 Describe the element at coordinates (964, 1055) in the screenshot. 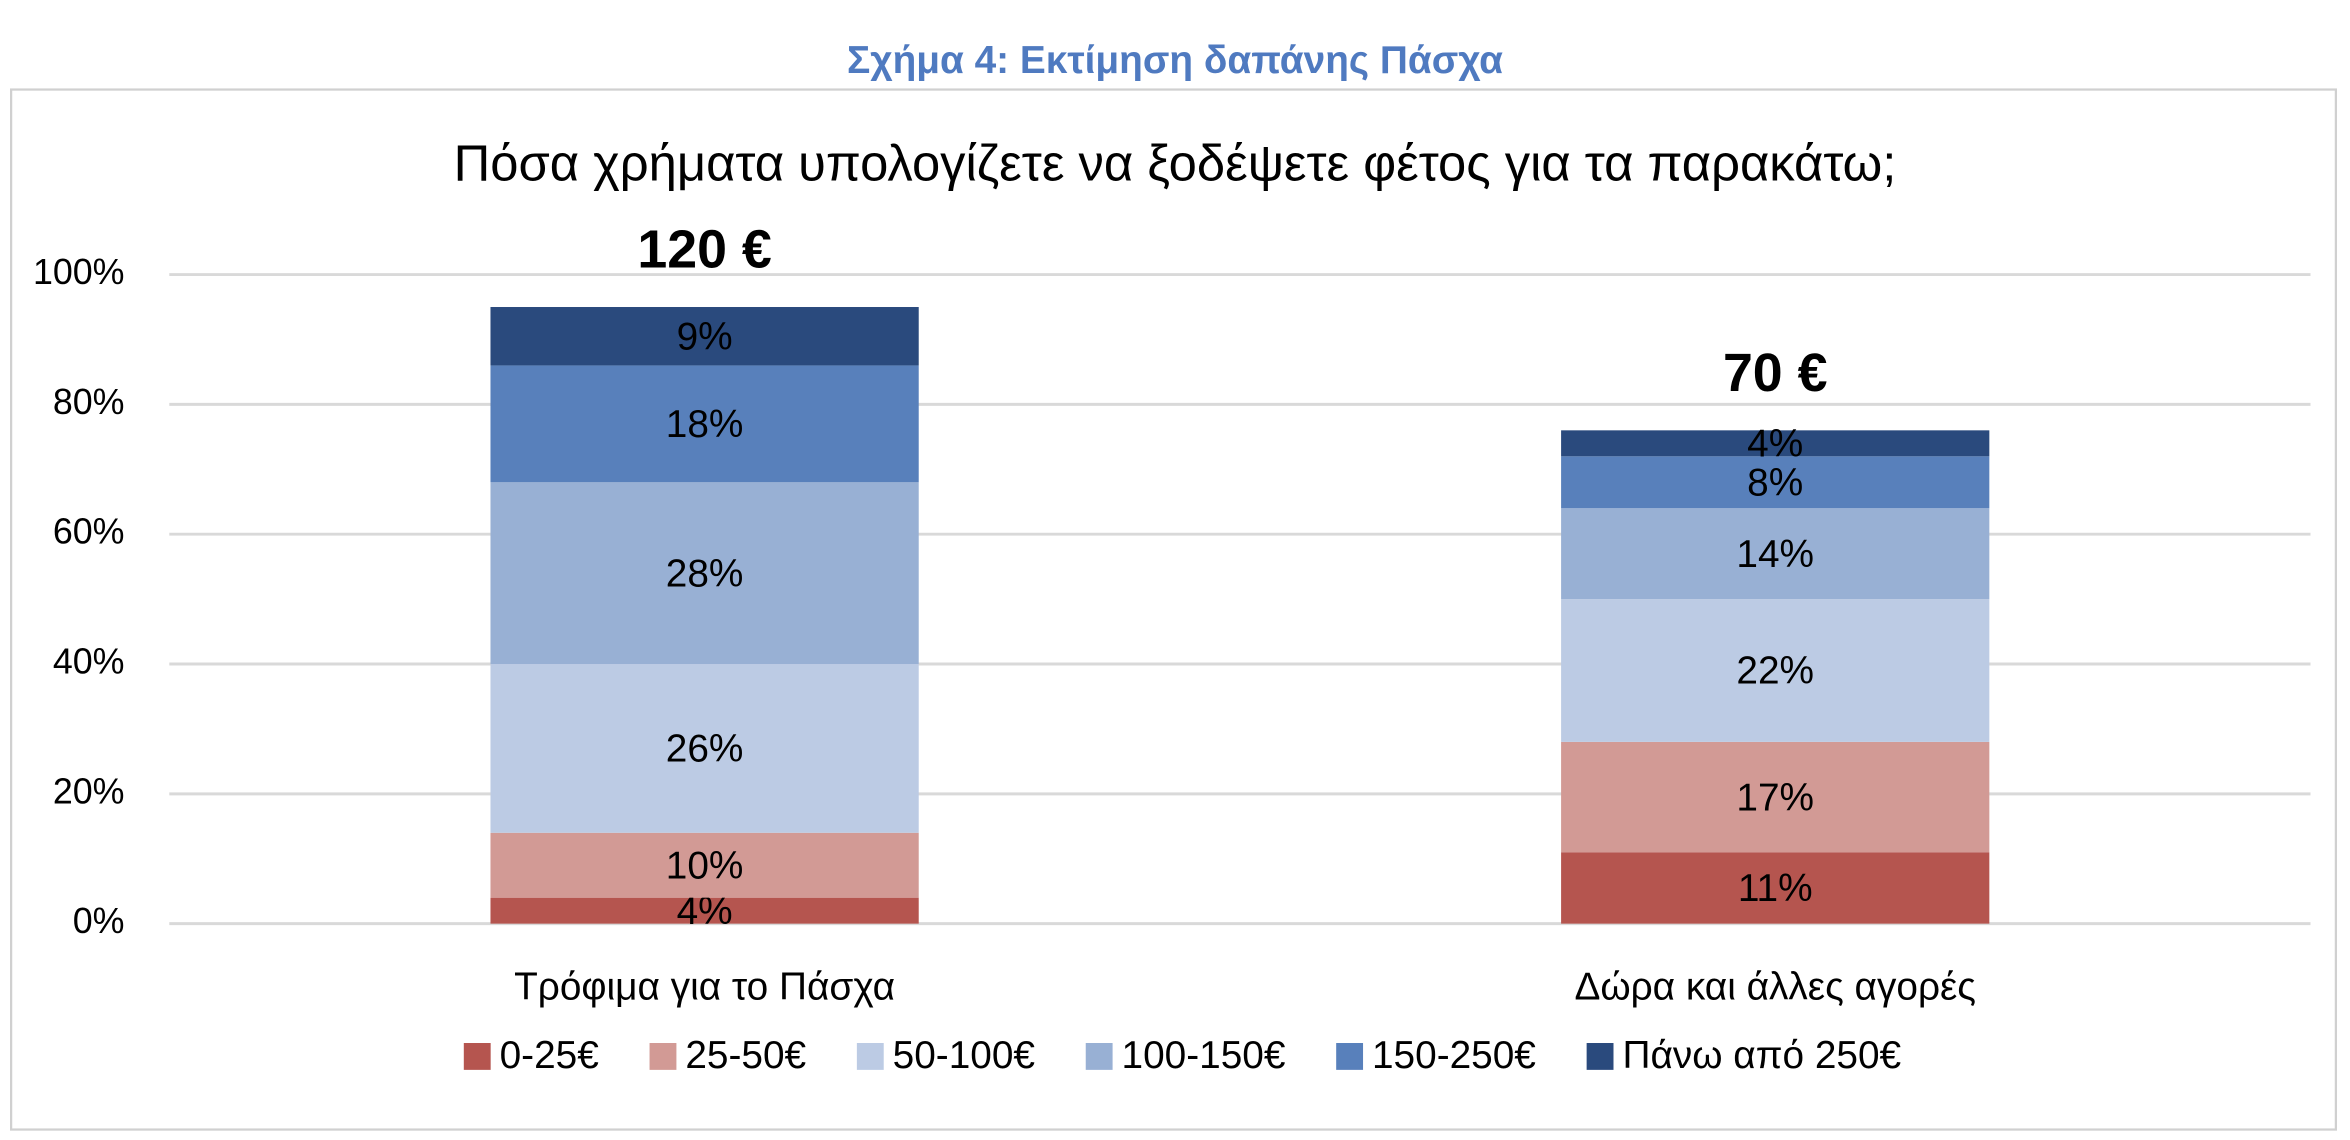

I see `legend-label: 50-100€` at that location.